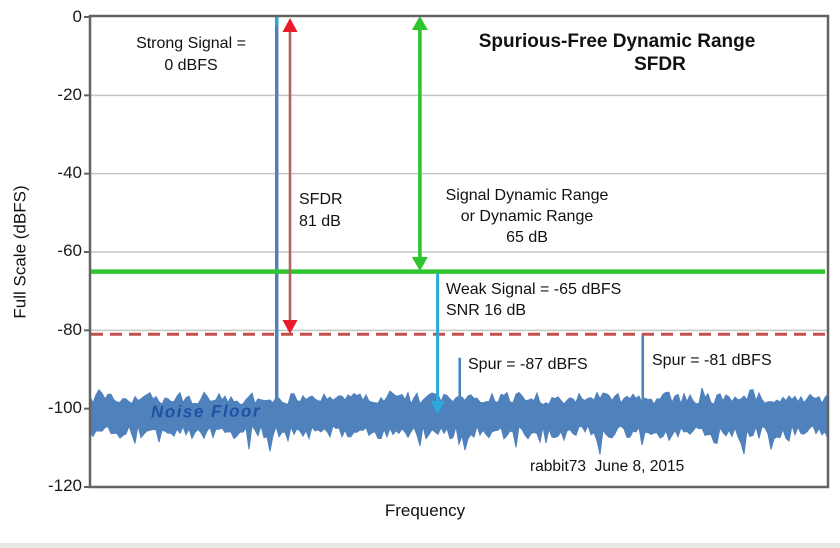 Image resolution: width=840 pixels, height=548 pixels. I want to click on sfdr-label: SFDR, so click(321, 199).